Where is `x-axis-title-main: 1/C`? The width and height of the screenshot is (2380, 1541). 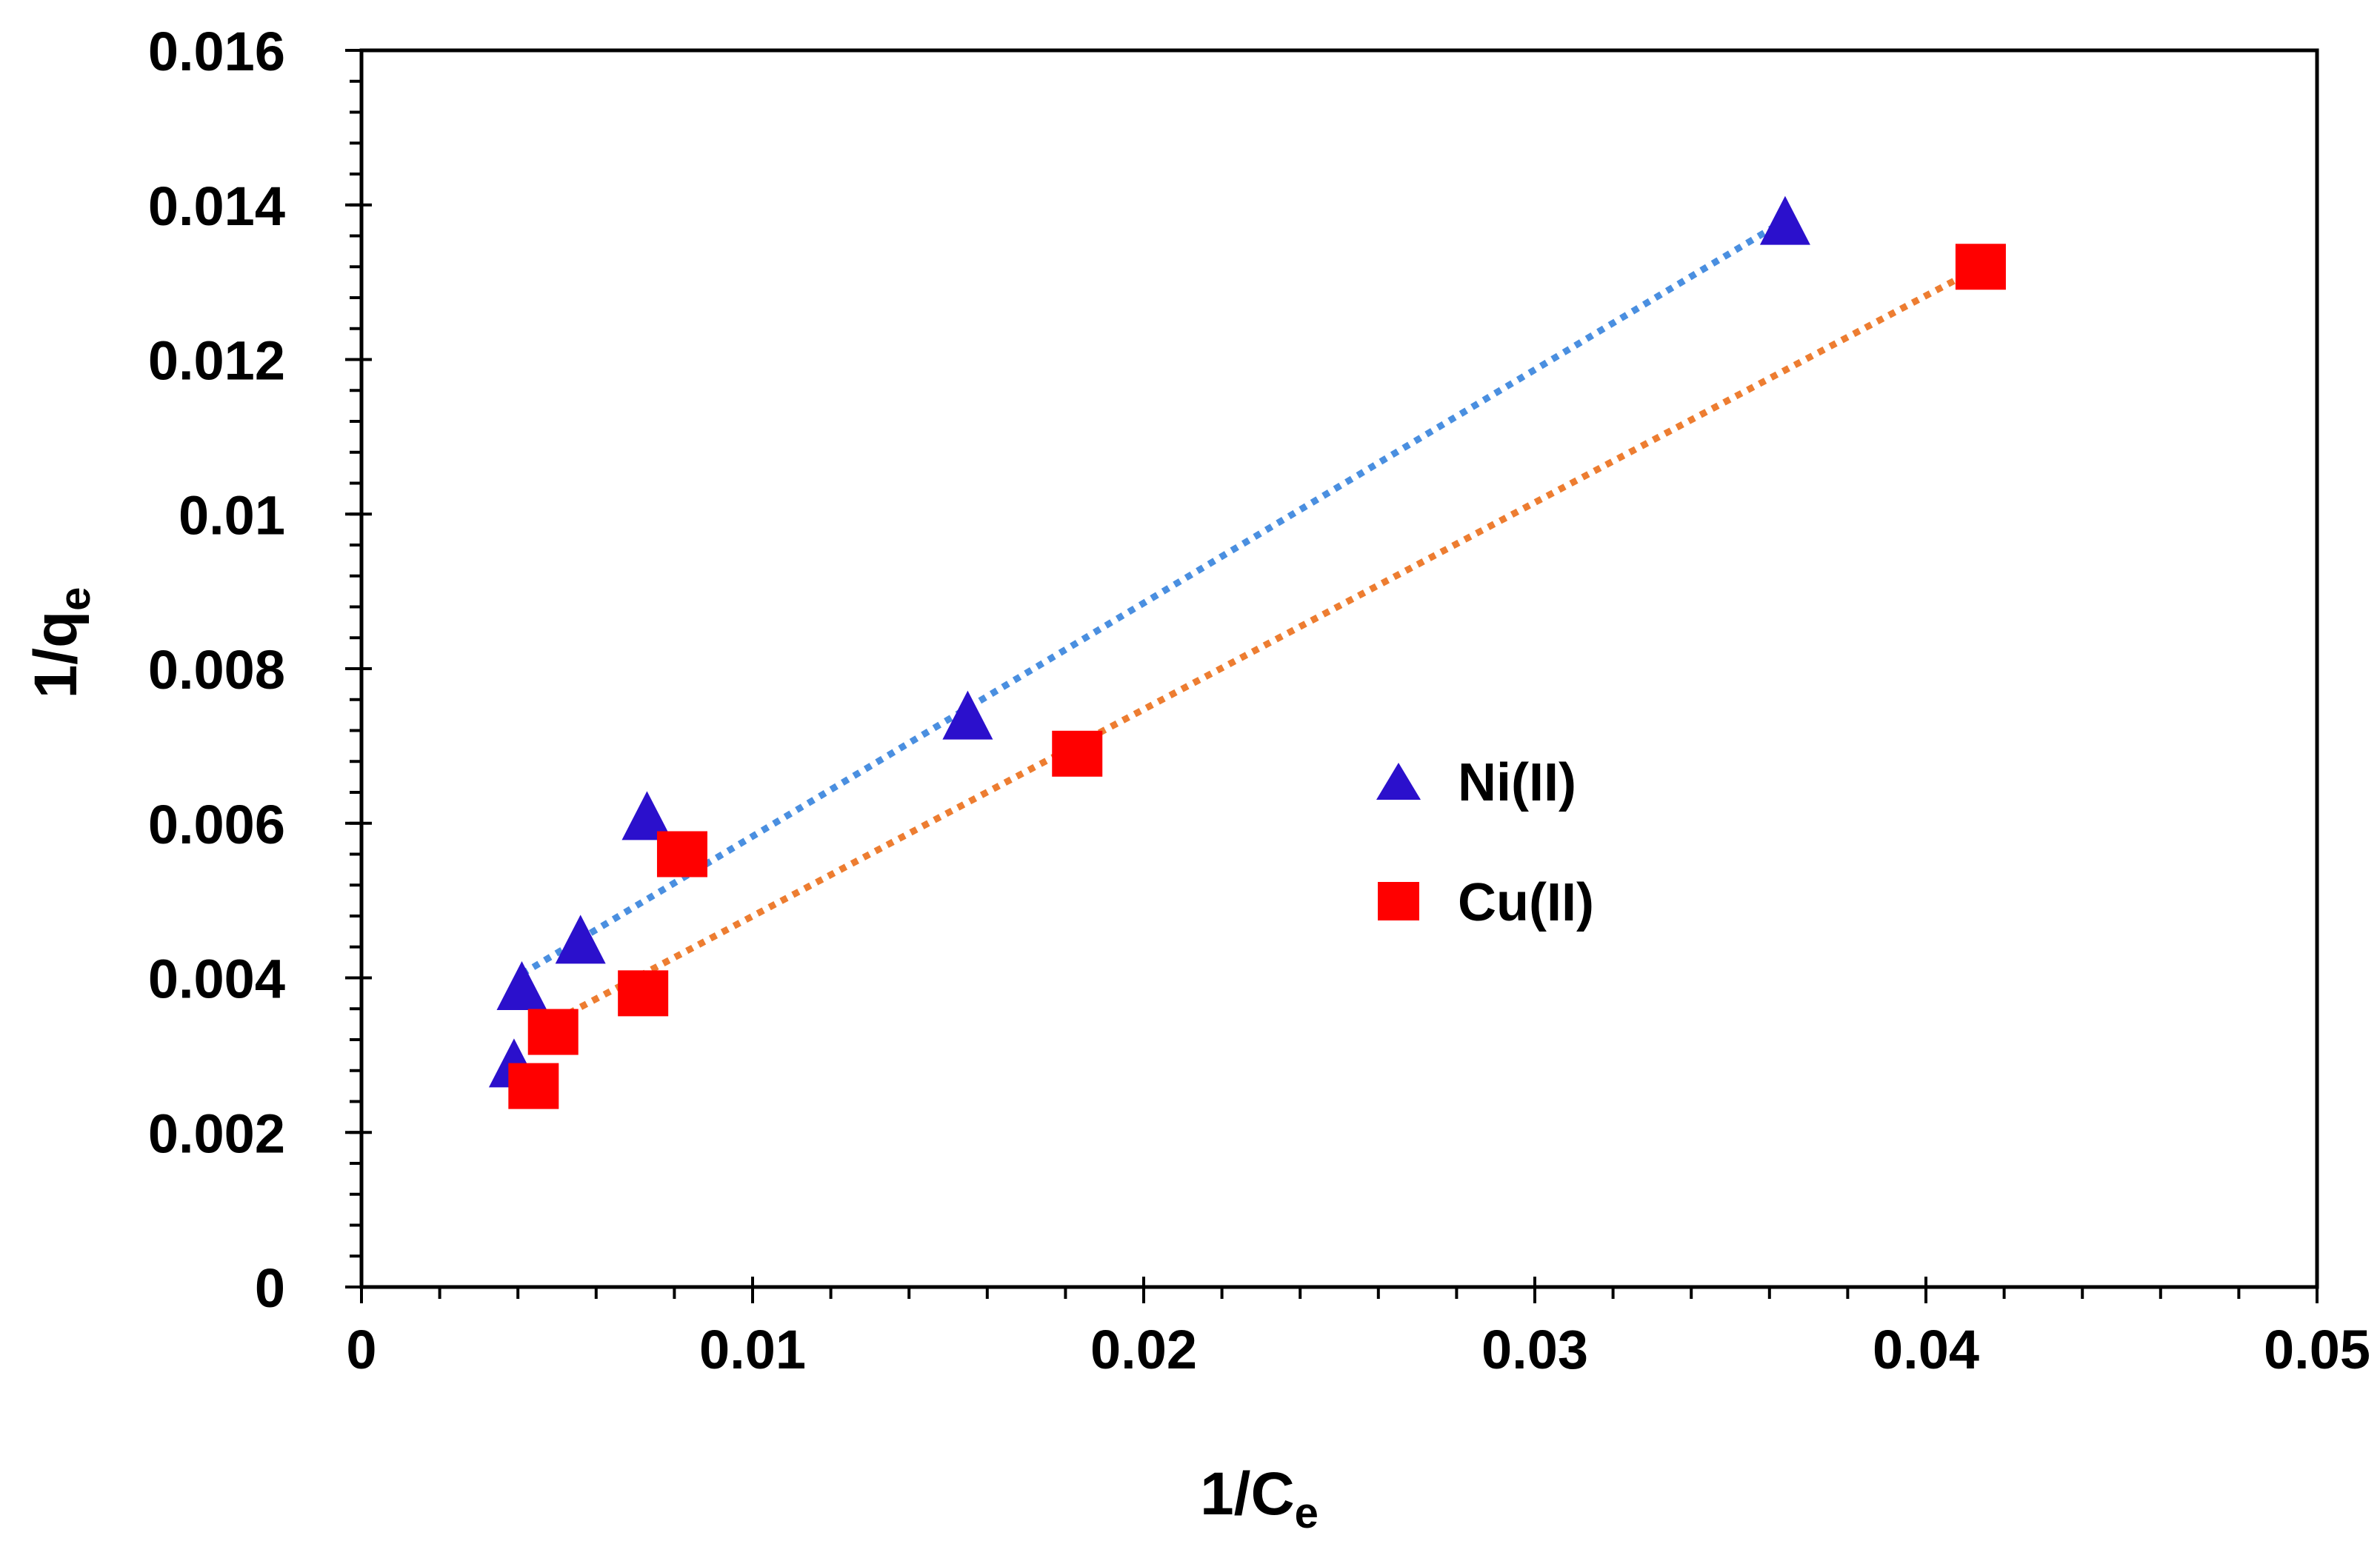
x-axis-title-main: 1/C is located at coordinates (1247, 1494).